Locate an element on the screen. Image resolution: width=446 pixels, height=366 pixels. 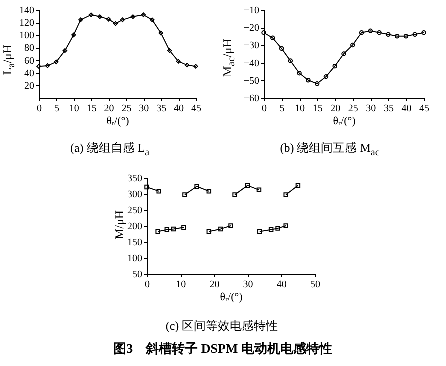
x-tick-label: 25 is located at coordinates (127, 109).